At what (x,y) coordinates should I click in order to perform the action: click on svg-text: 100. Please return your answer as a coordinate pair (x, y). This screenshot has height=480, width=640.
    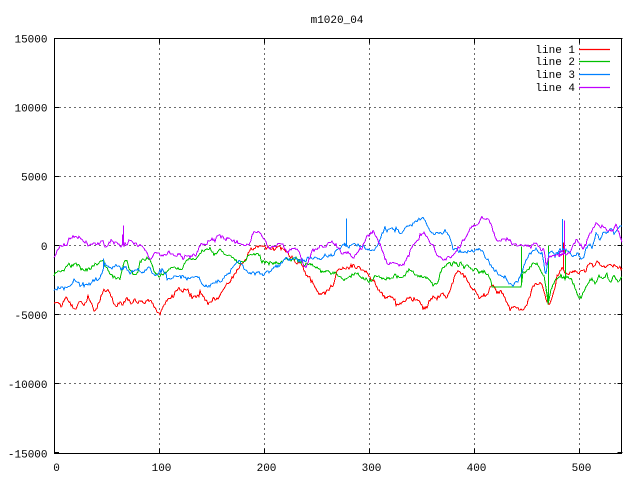
    Looking at the image, I should click on (162, 469).